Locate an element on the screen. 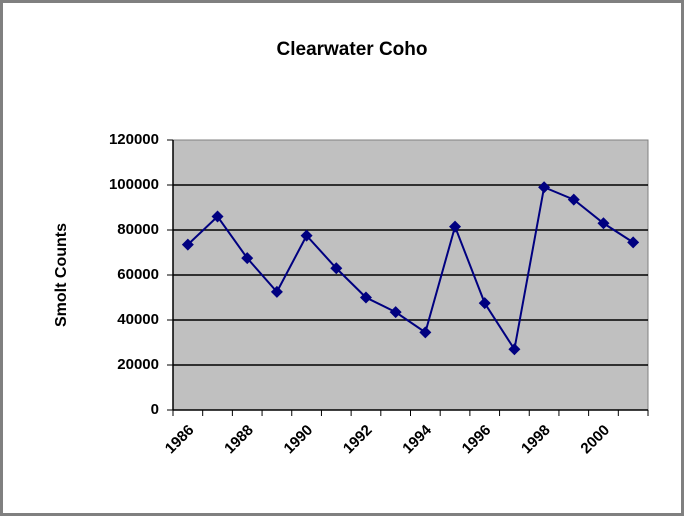 Image resolution: width=684 pixels, height=516 pixels. y-tick-label: 60000 is located at coordinates (138, 274).